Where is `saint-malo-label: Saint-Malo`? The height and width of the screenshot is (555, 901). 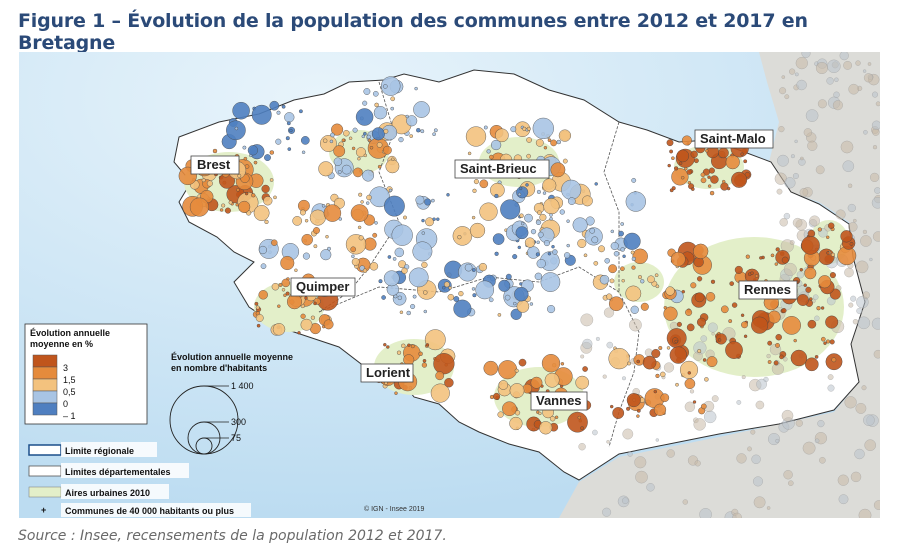
saint-malo-label: Saint-Malo is located at coordinates (733, 138).